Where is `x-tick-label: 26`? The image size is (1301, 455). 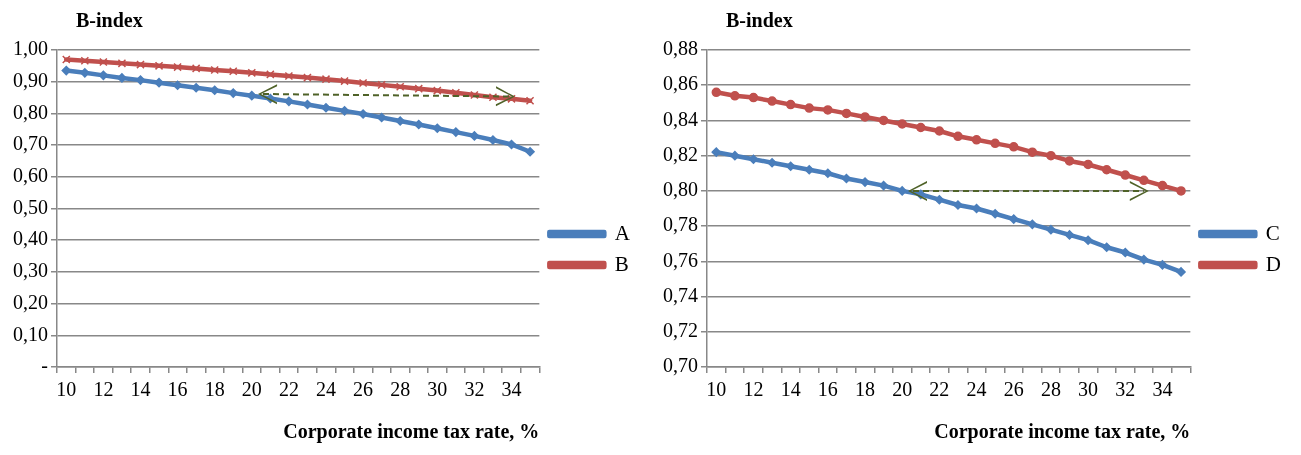 x-tick-label: 26 is located at coordinates (1013, 389).